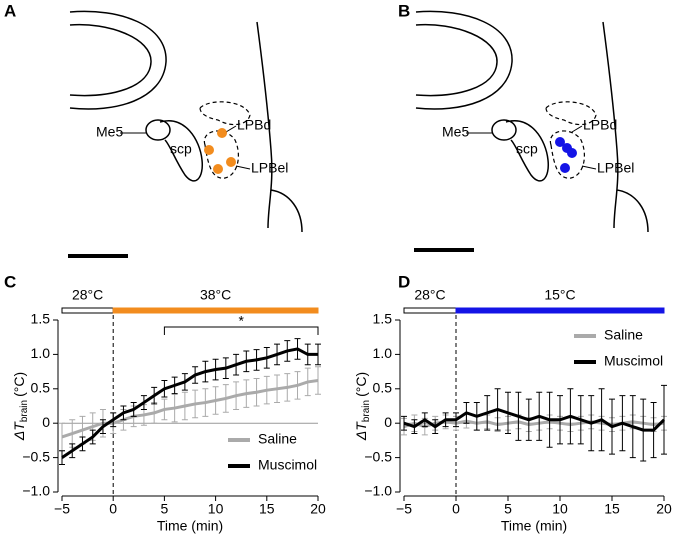  What do you see at coordinates (215, 295) in the screenshot?
I see `stimulus-label: 38°C` at bounding box center [215, 295].